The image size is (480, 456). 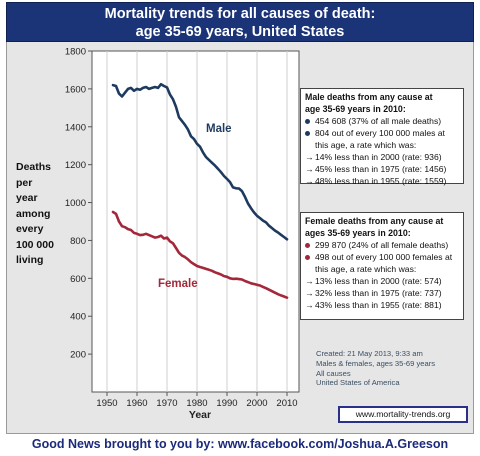 What do you see at coordinates (240, 32) in the screenshot?
I see `title-line-2: age 35-69 years, United States` at bounding box center [240, 32].